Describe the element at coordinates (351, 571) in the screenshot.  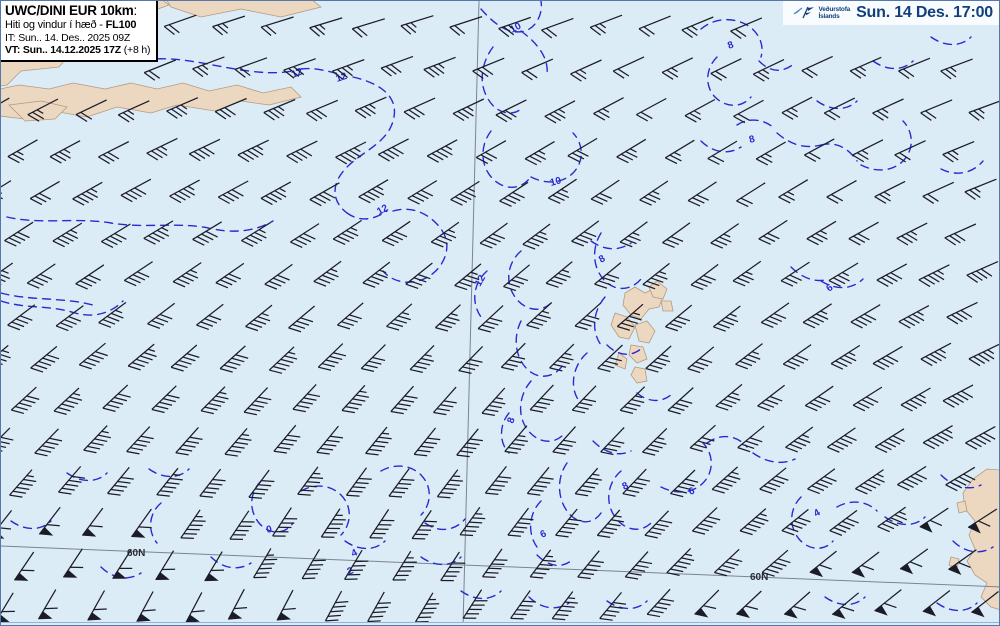
I see `svg-text: 2` at that location.